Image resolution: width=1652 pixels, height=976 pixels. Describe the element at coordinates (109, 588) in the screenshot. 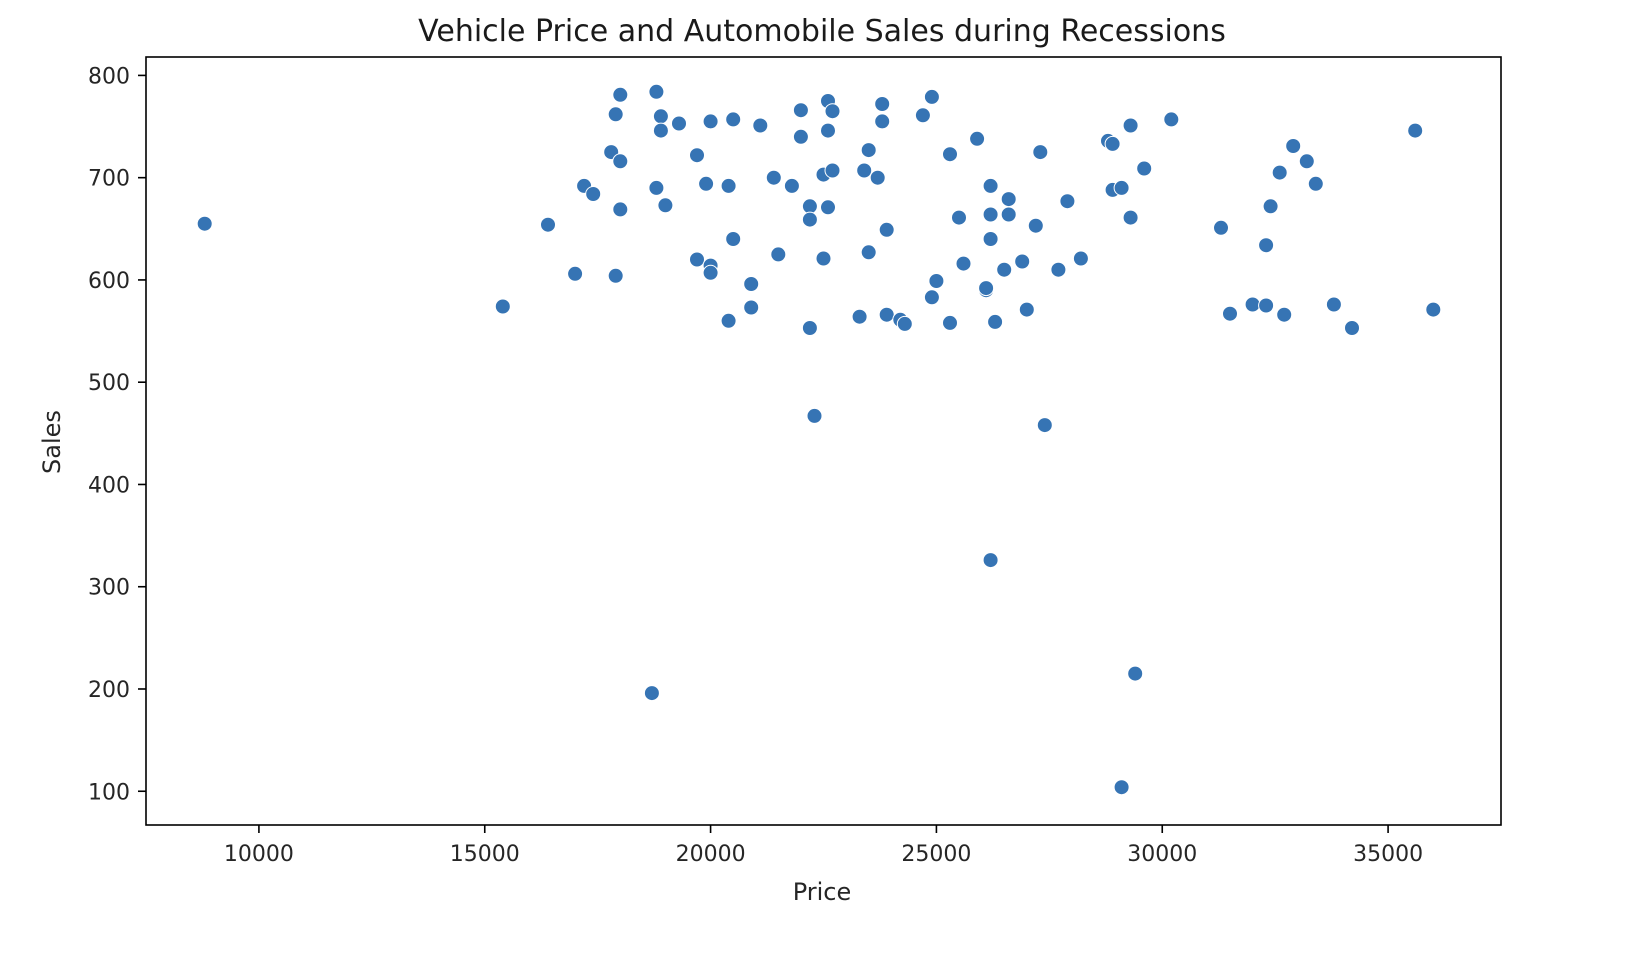

I see `y-tick-label-300: 300` at that location.